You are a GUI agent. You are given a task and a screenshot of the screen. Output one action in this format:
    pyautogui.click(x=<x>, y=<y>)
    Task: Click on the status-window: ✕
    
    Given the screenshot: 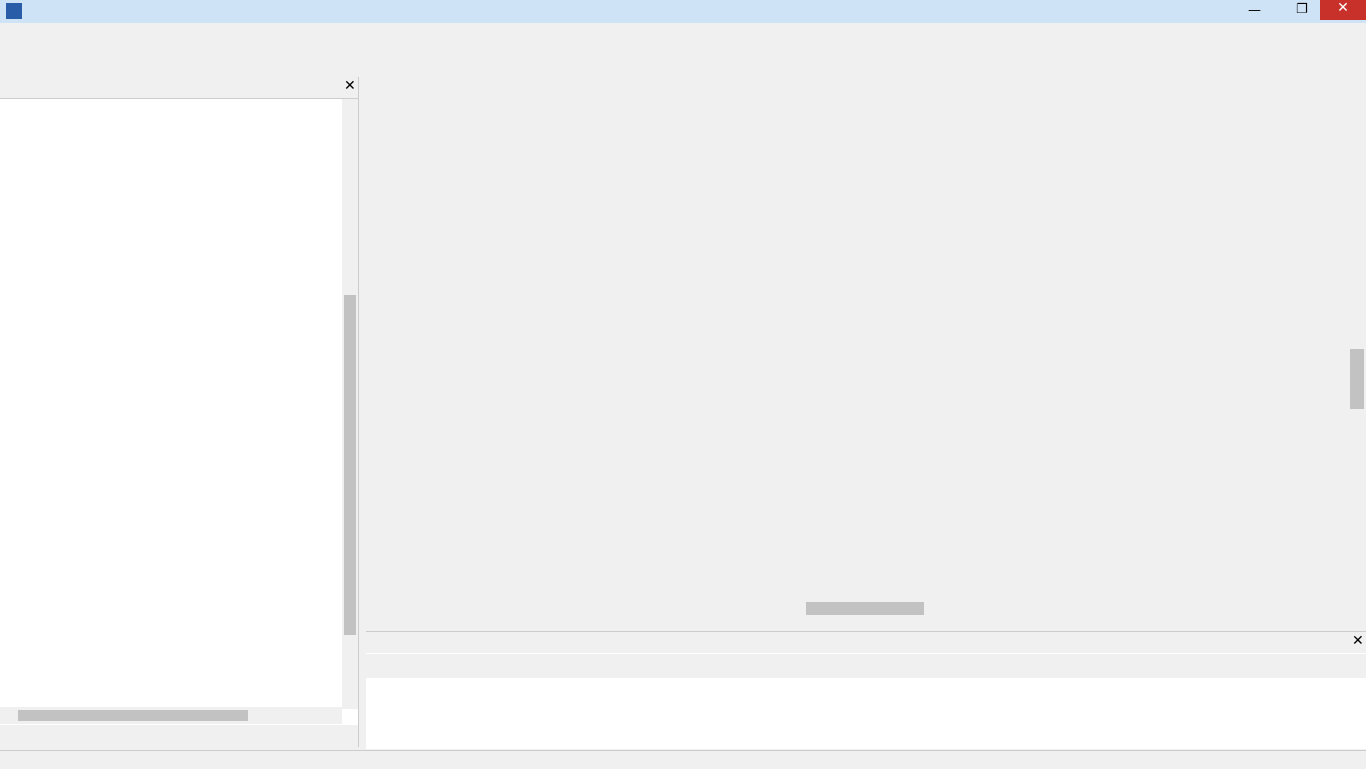 What is the action you would take?
    pyautogui.click(x=866, y=690)
    